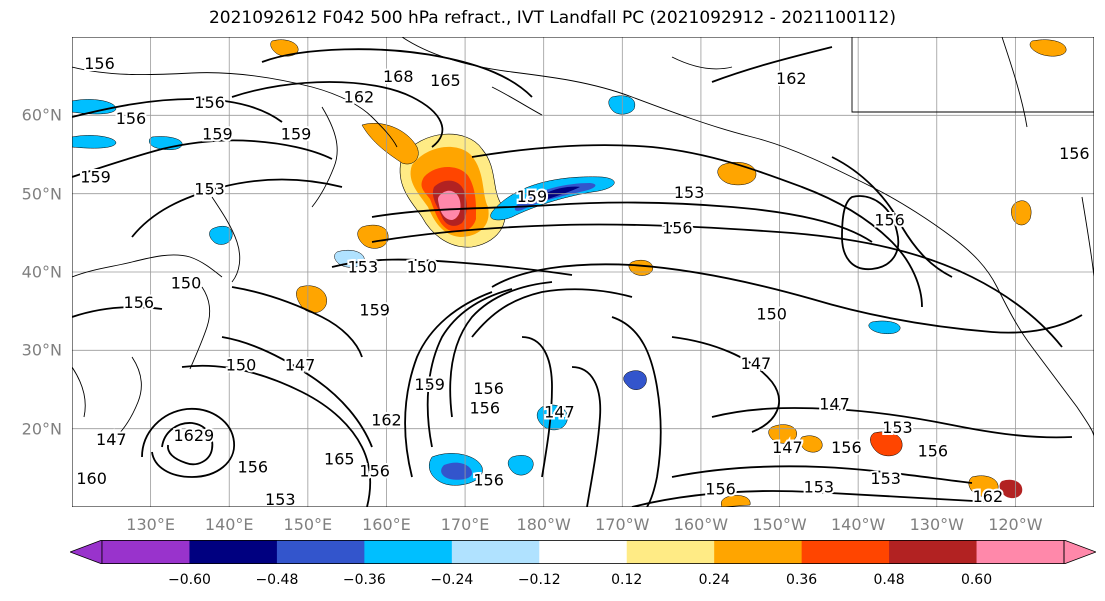 This screenshot has height=601, width=1105. What do you see at coordinates (386, 524) in the screenshot?
I see `longitude-label: 160°E` at bounding box center [386, 524].